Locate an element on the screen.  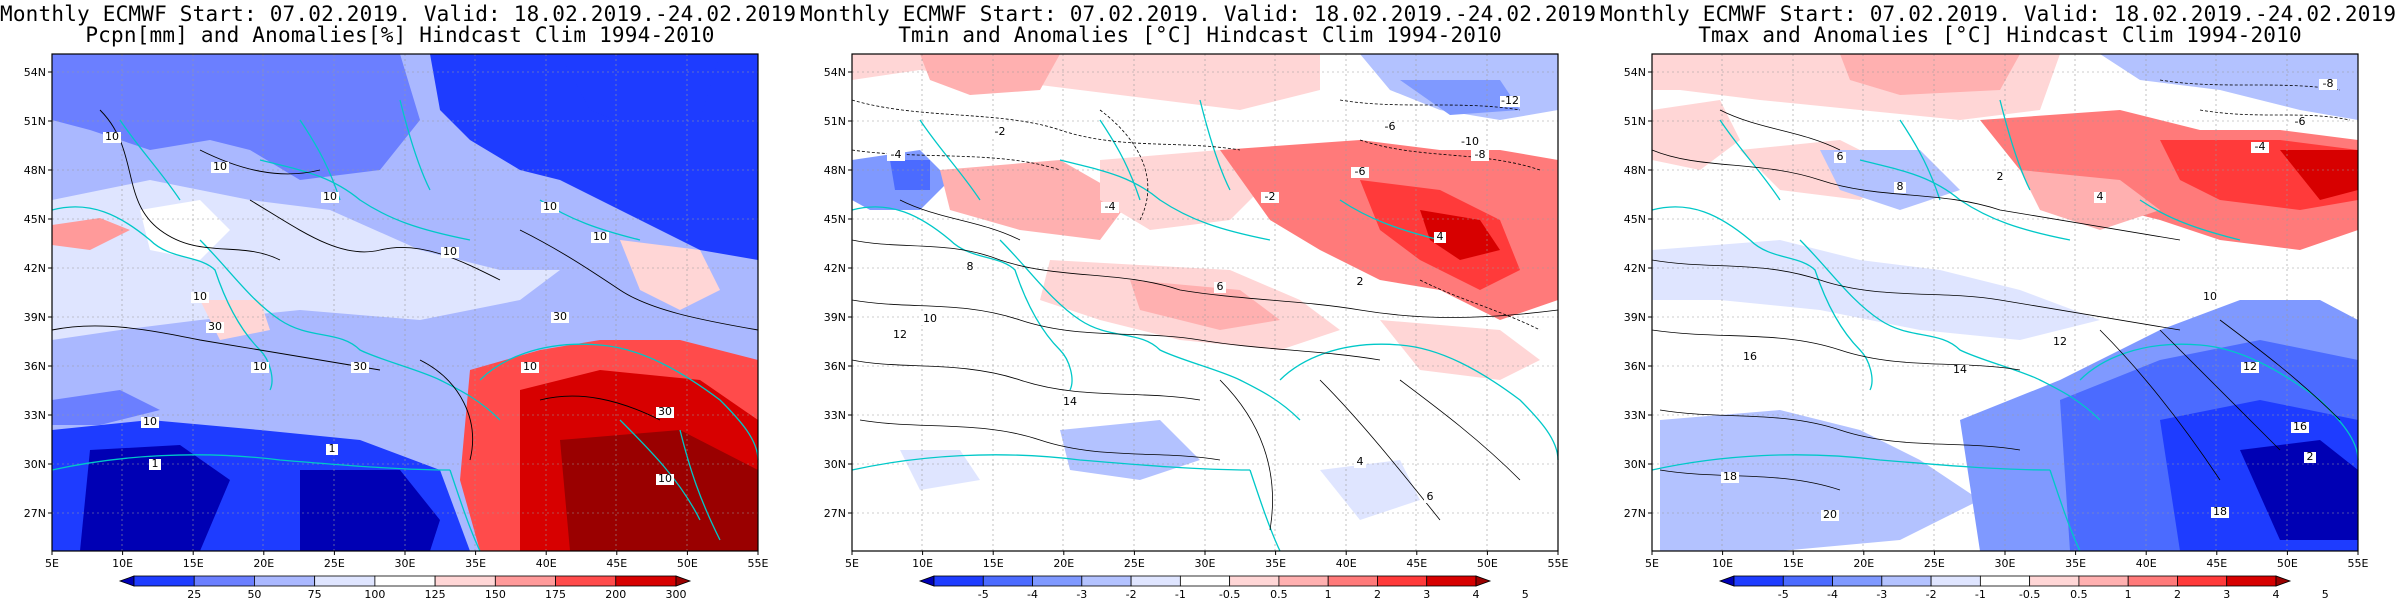
colorbar-label: -3 is located at coordinates (1081, 594).